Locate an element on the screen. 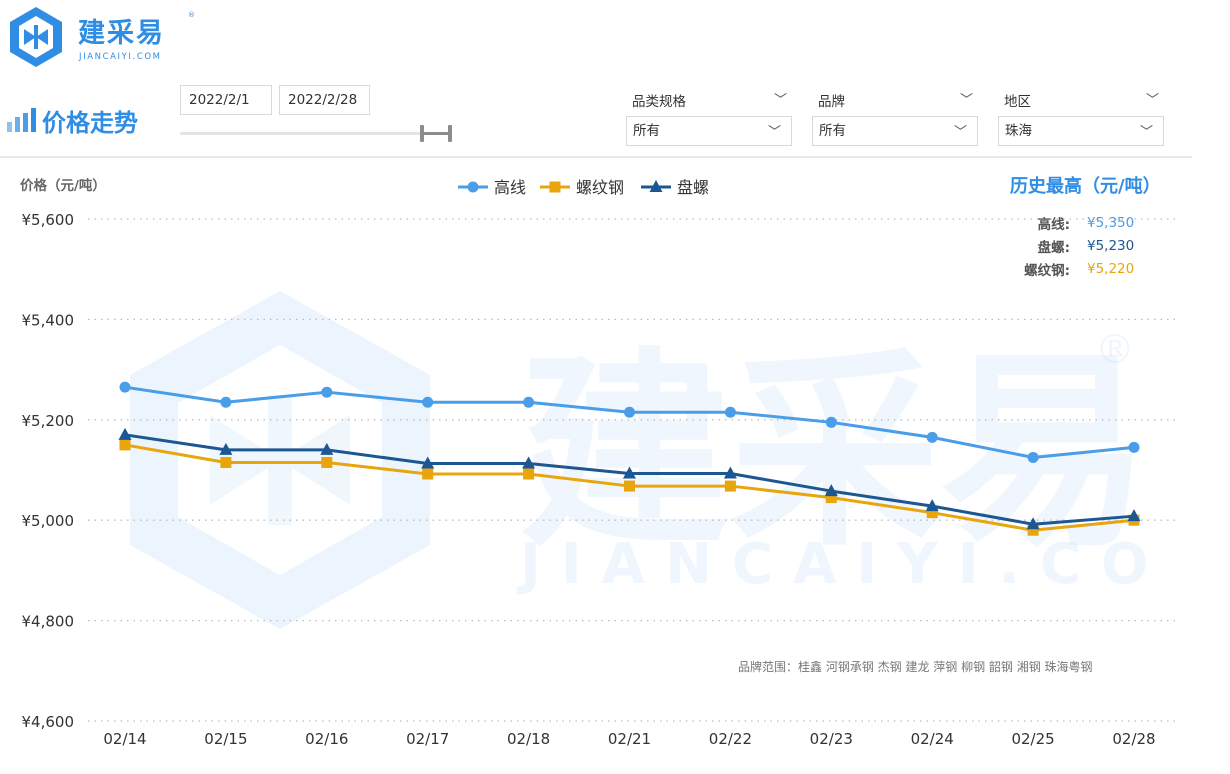 The image size is (1230, 774). logo: 建采易 ® JIANCAIYI.COM is located at coordinates (101, 37).